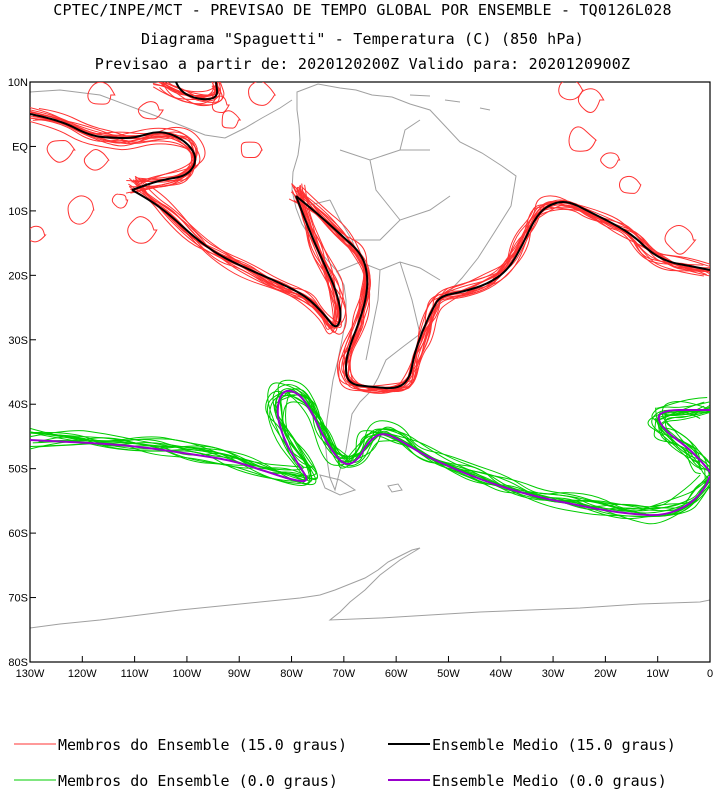  I want to click on lon-label: 30W, so click(553, 674).